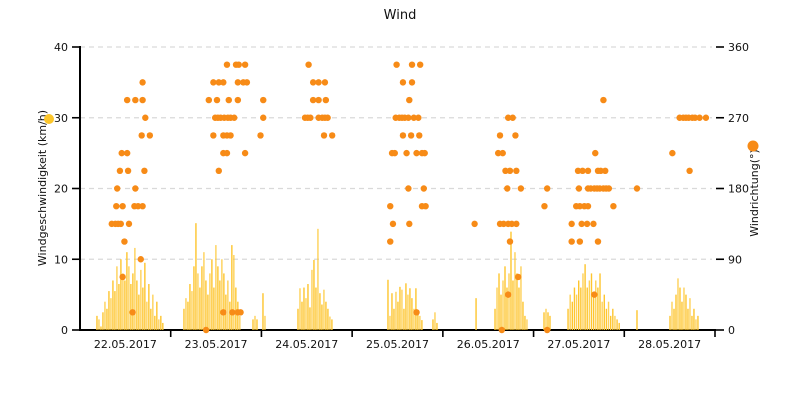 The height and width of the screenshot is (400, 800). I want to click on left-axis-title: Windgeschwindigkeit (km/h), so click(42, 188).